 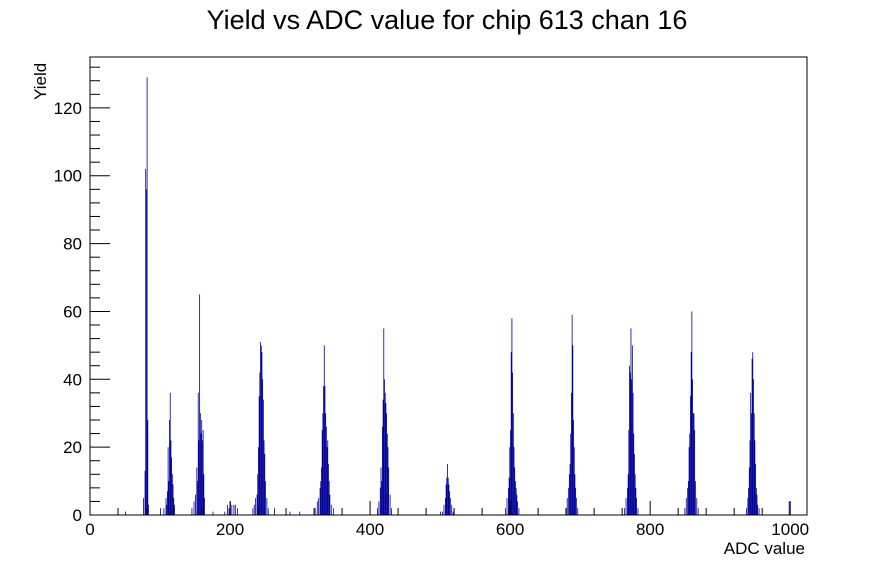 What do you see at coordinates (77, 515) in the screenshot?
I see `y-tick-label: 0` at bounding box center [77, 515].